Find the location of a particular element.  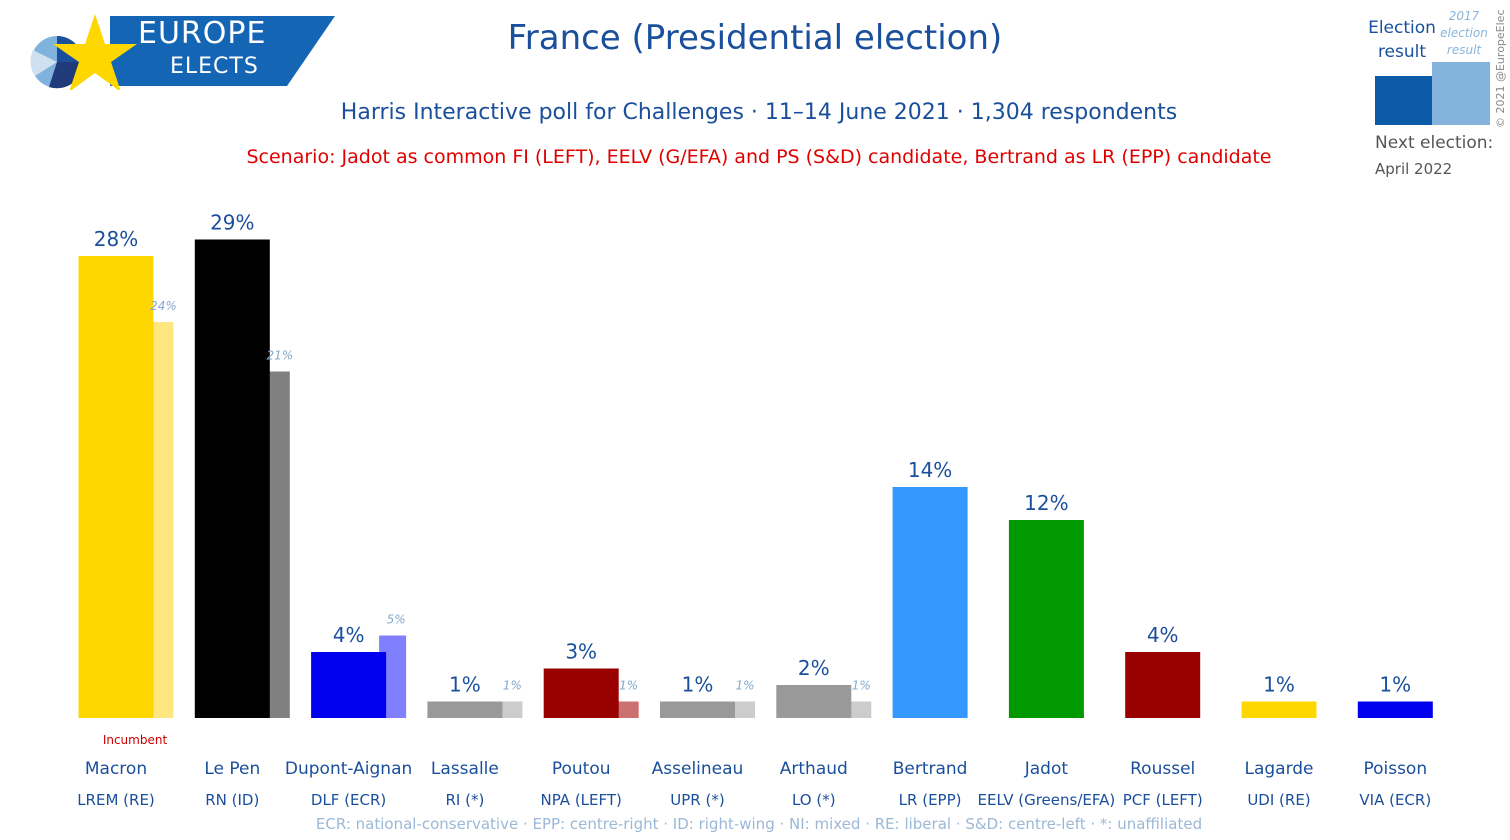

logo-text-elects: ELECTS is located at coordinates (214, 66).